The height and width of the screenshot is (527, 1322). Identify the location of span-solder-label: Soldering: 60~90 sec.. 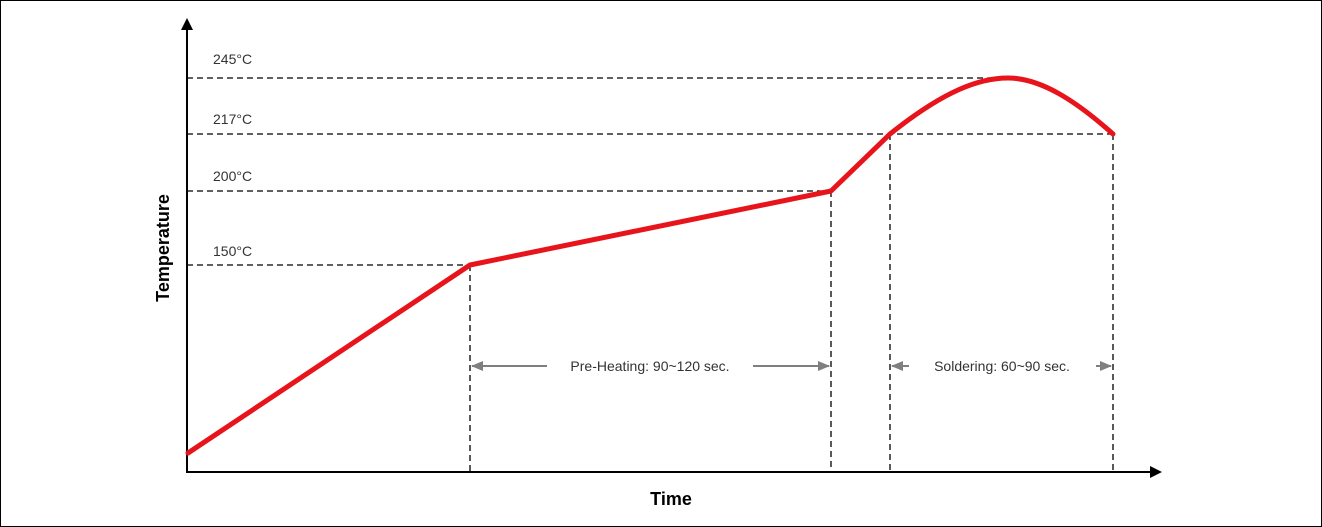
(1002, 366).